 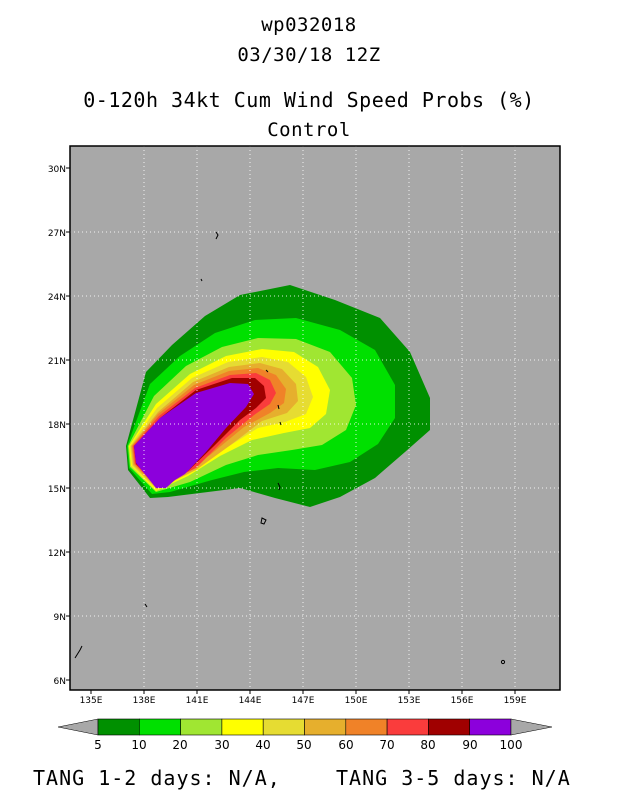 What do you see at coordinates (78, 652) in the screenshot?
I see `island-palau` at bounding box center [78, 652].